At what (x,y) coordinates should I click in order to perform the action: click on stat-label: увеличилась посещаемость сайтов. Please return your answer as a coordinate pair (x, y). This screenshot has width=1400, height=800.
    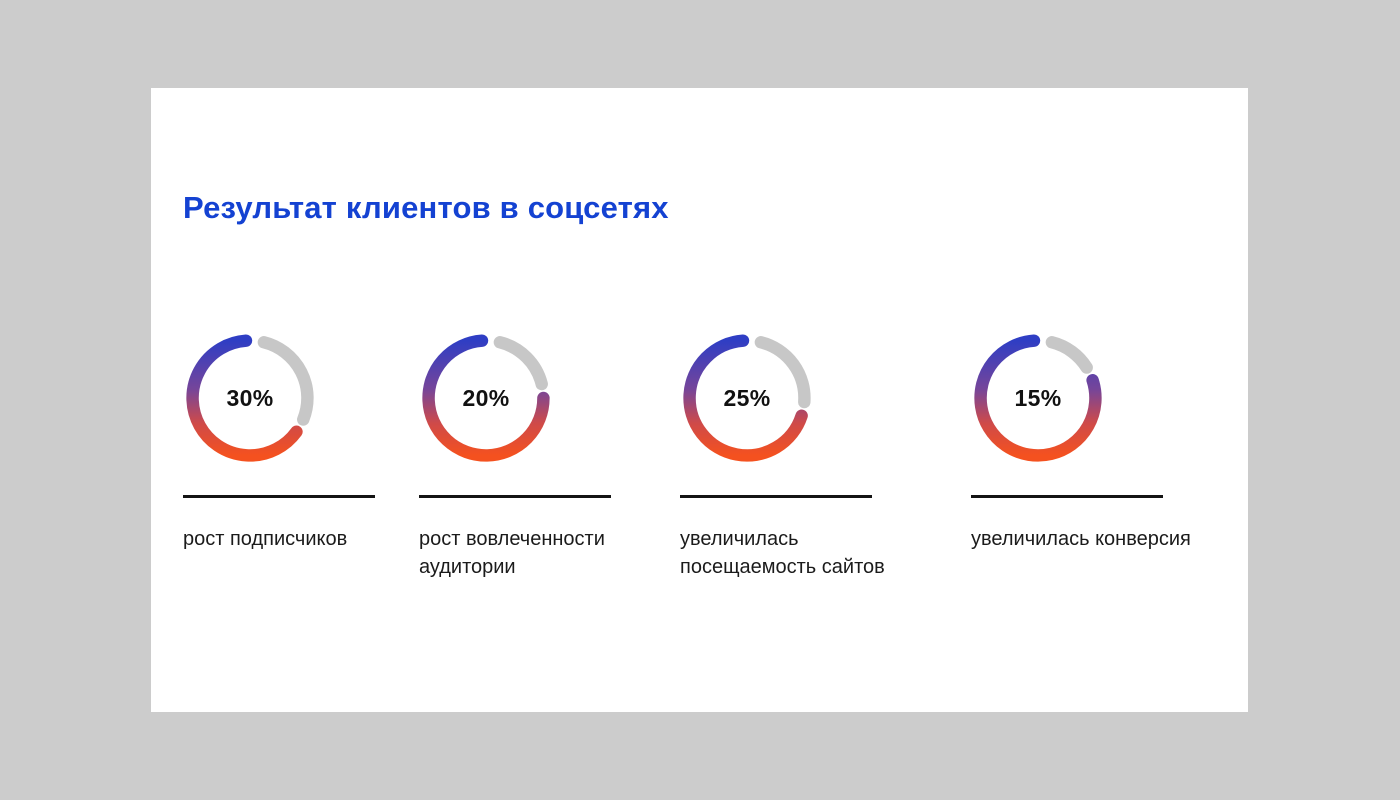
    Looking at the image, I should click on (782, 553).